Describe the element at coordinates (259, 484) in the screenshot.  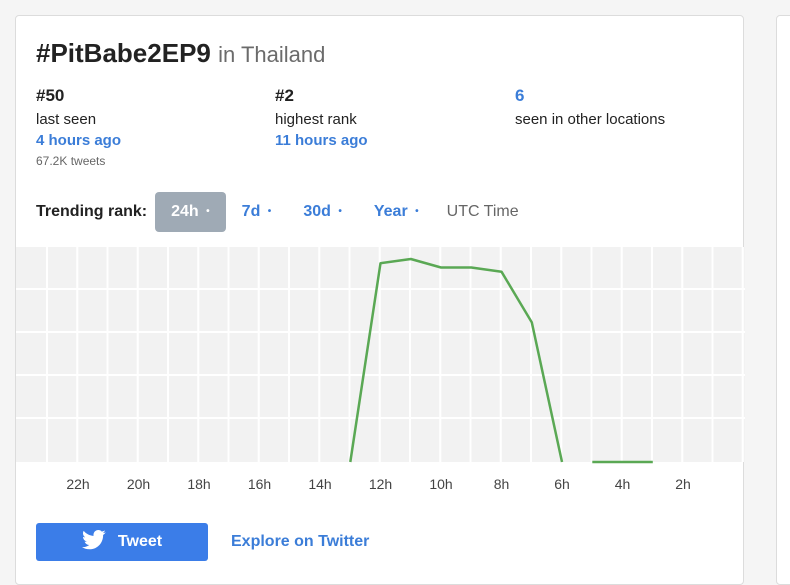
I see `x-tick-label: 16h` at that location.